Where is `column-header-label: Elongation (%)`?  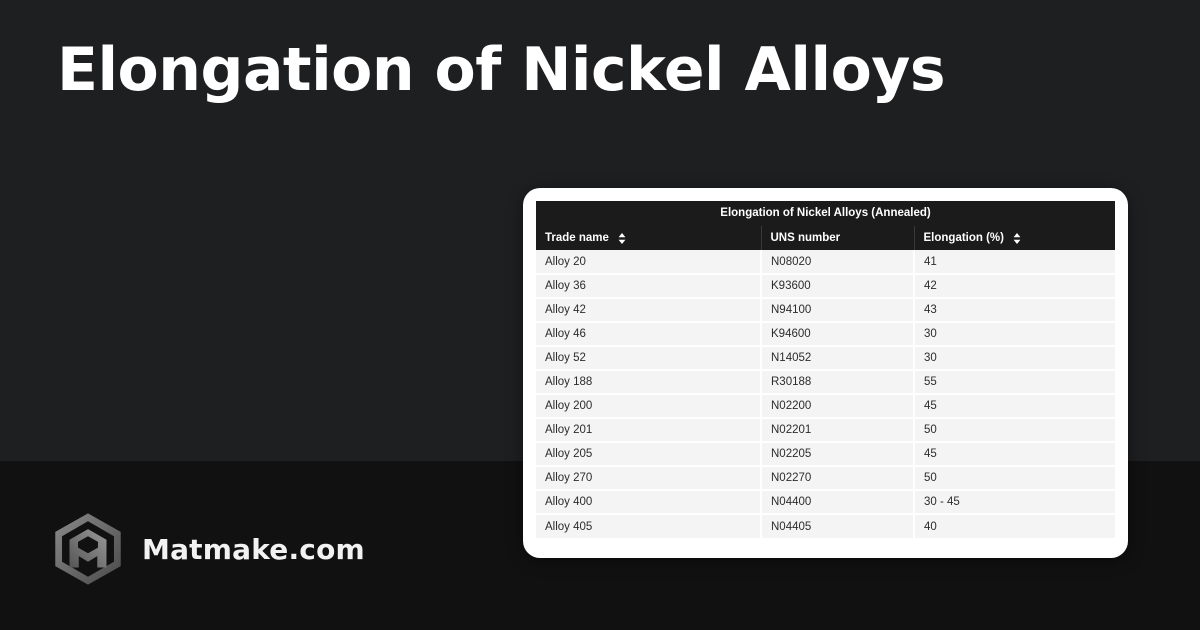 column-header-label: Elongation (%) is located at coordinates (964, 238).